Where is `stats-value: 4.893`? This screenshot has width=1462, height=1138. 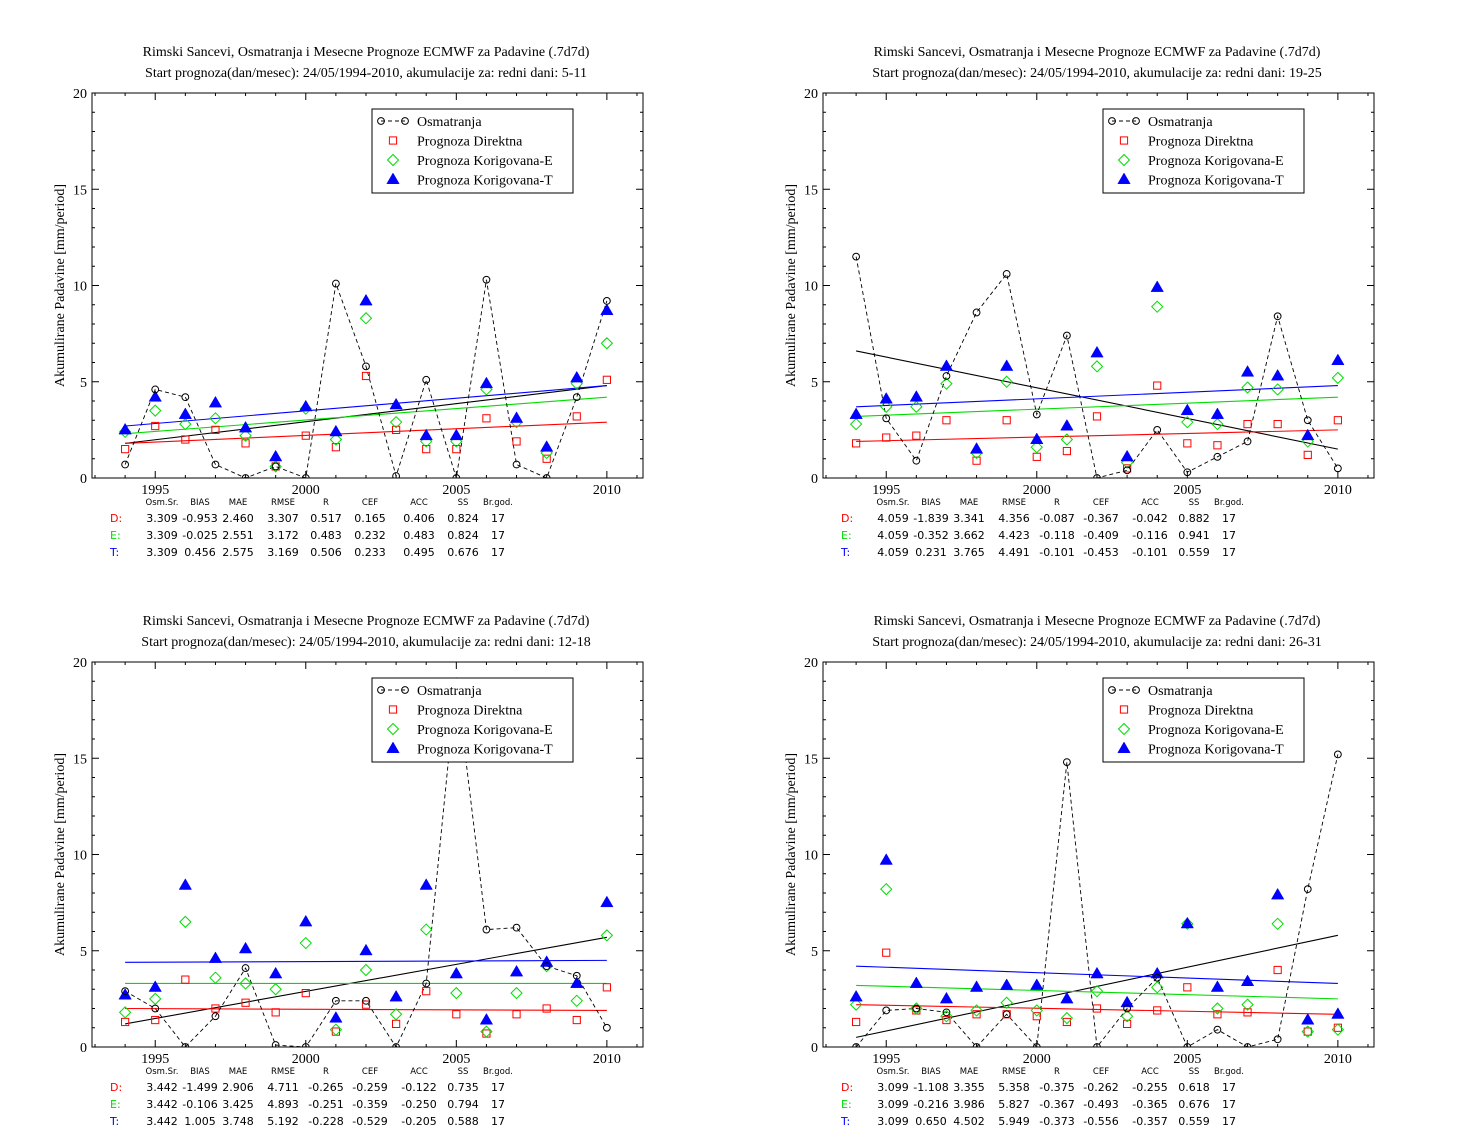
stats-value: 4.893 is located at coordinates (283, 1104).